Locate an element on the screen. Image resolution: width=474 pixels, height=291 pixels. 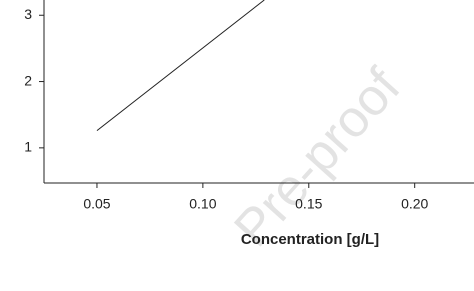
y-tick-label: 3 is located at coordinates (28, 14).